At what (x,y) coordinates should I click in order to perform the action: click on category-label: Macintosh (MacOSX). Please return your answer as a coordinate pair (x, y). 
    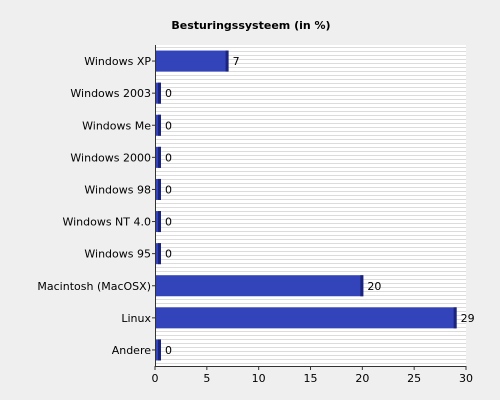
    Looking at the image, I should click on (94, 286).